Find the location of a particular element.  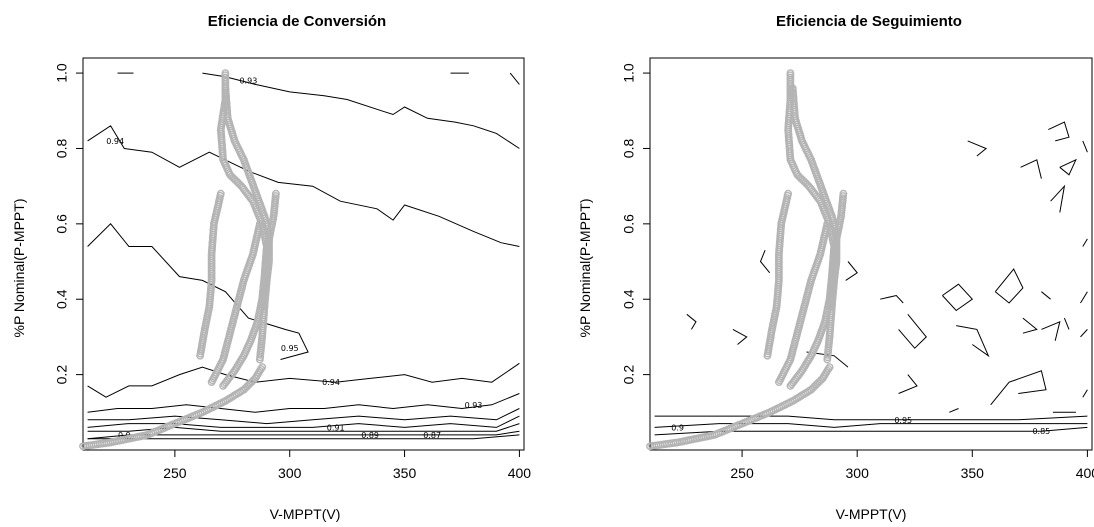

contour-label: 0.91 is located at coordinates (336, 427).